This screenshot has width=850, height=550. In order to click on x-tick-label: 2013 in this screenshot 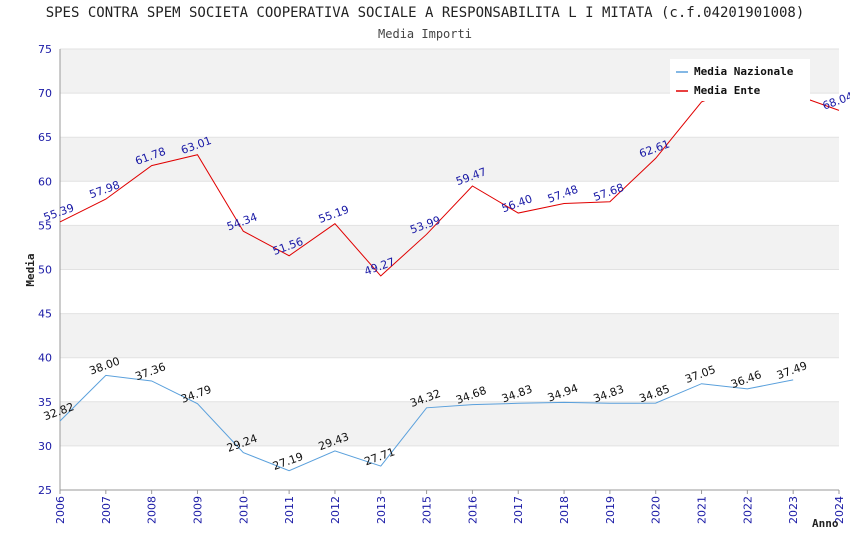, I will do `click(381, 510)`.